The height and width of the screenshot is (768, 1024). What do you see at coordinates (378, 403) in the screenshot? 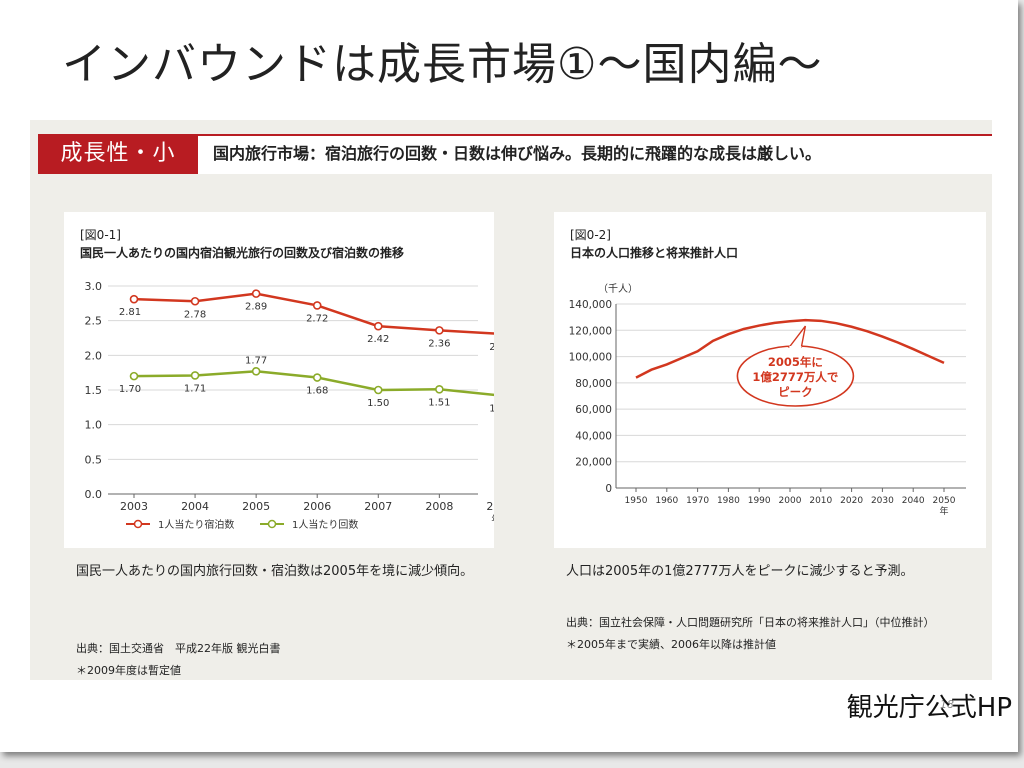
I see `data-label: 1.50` at bounding box center [378, 403].